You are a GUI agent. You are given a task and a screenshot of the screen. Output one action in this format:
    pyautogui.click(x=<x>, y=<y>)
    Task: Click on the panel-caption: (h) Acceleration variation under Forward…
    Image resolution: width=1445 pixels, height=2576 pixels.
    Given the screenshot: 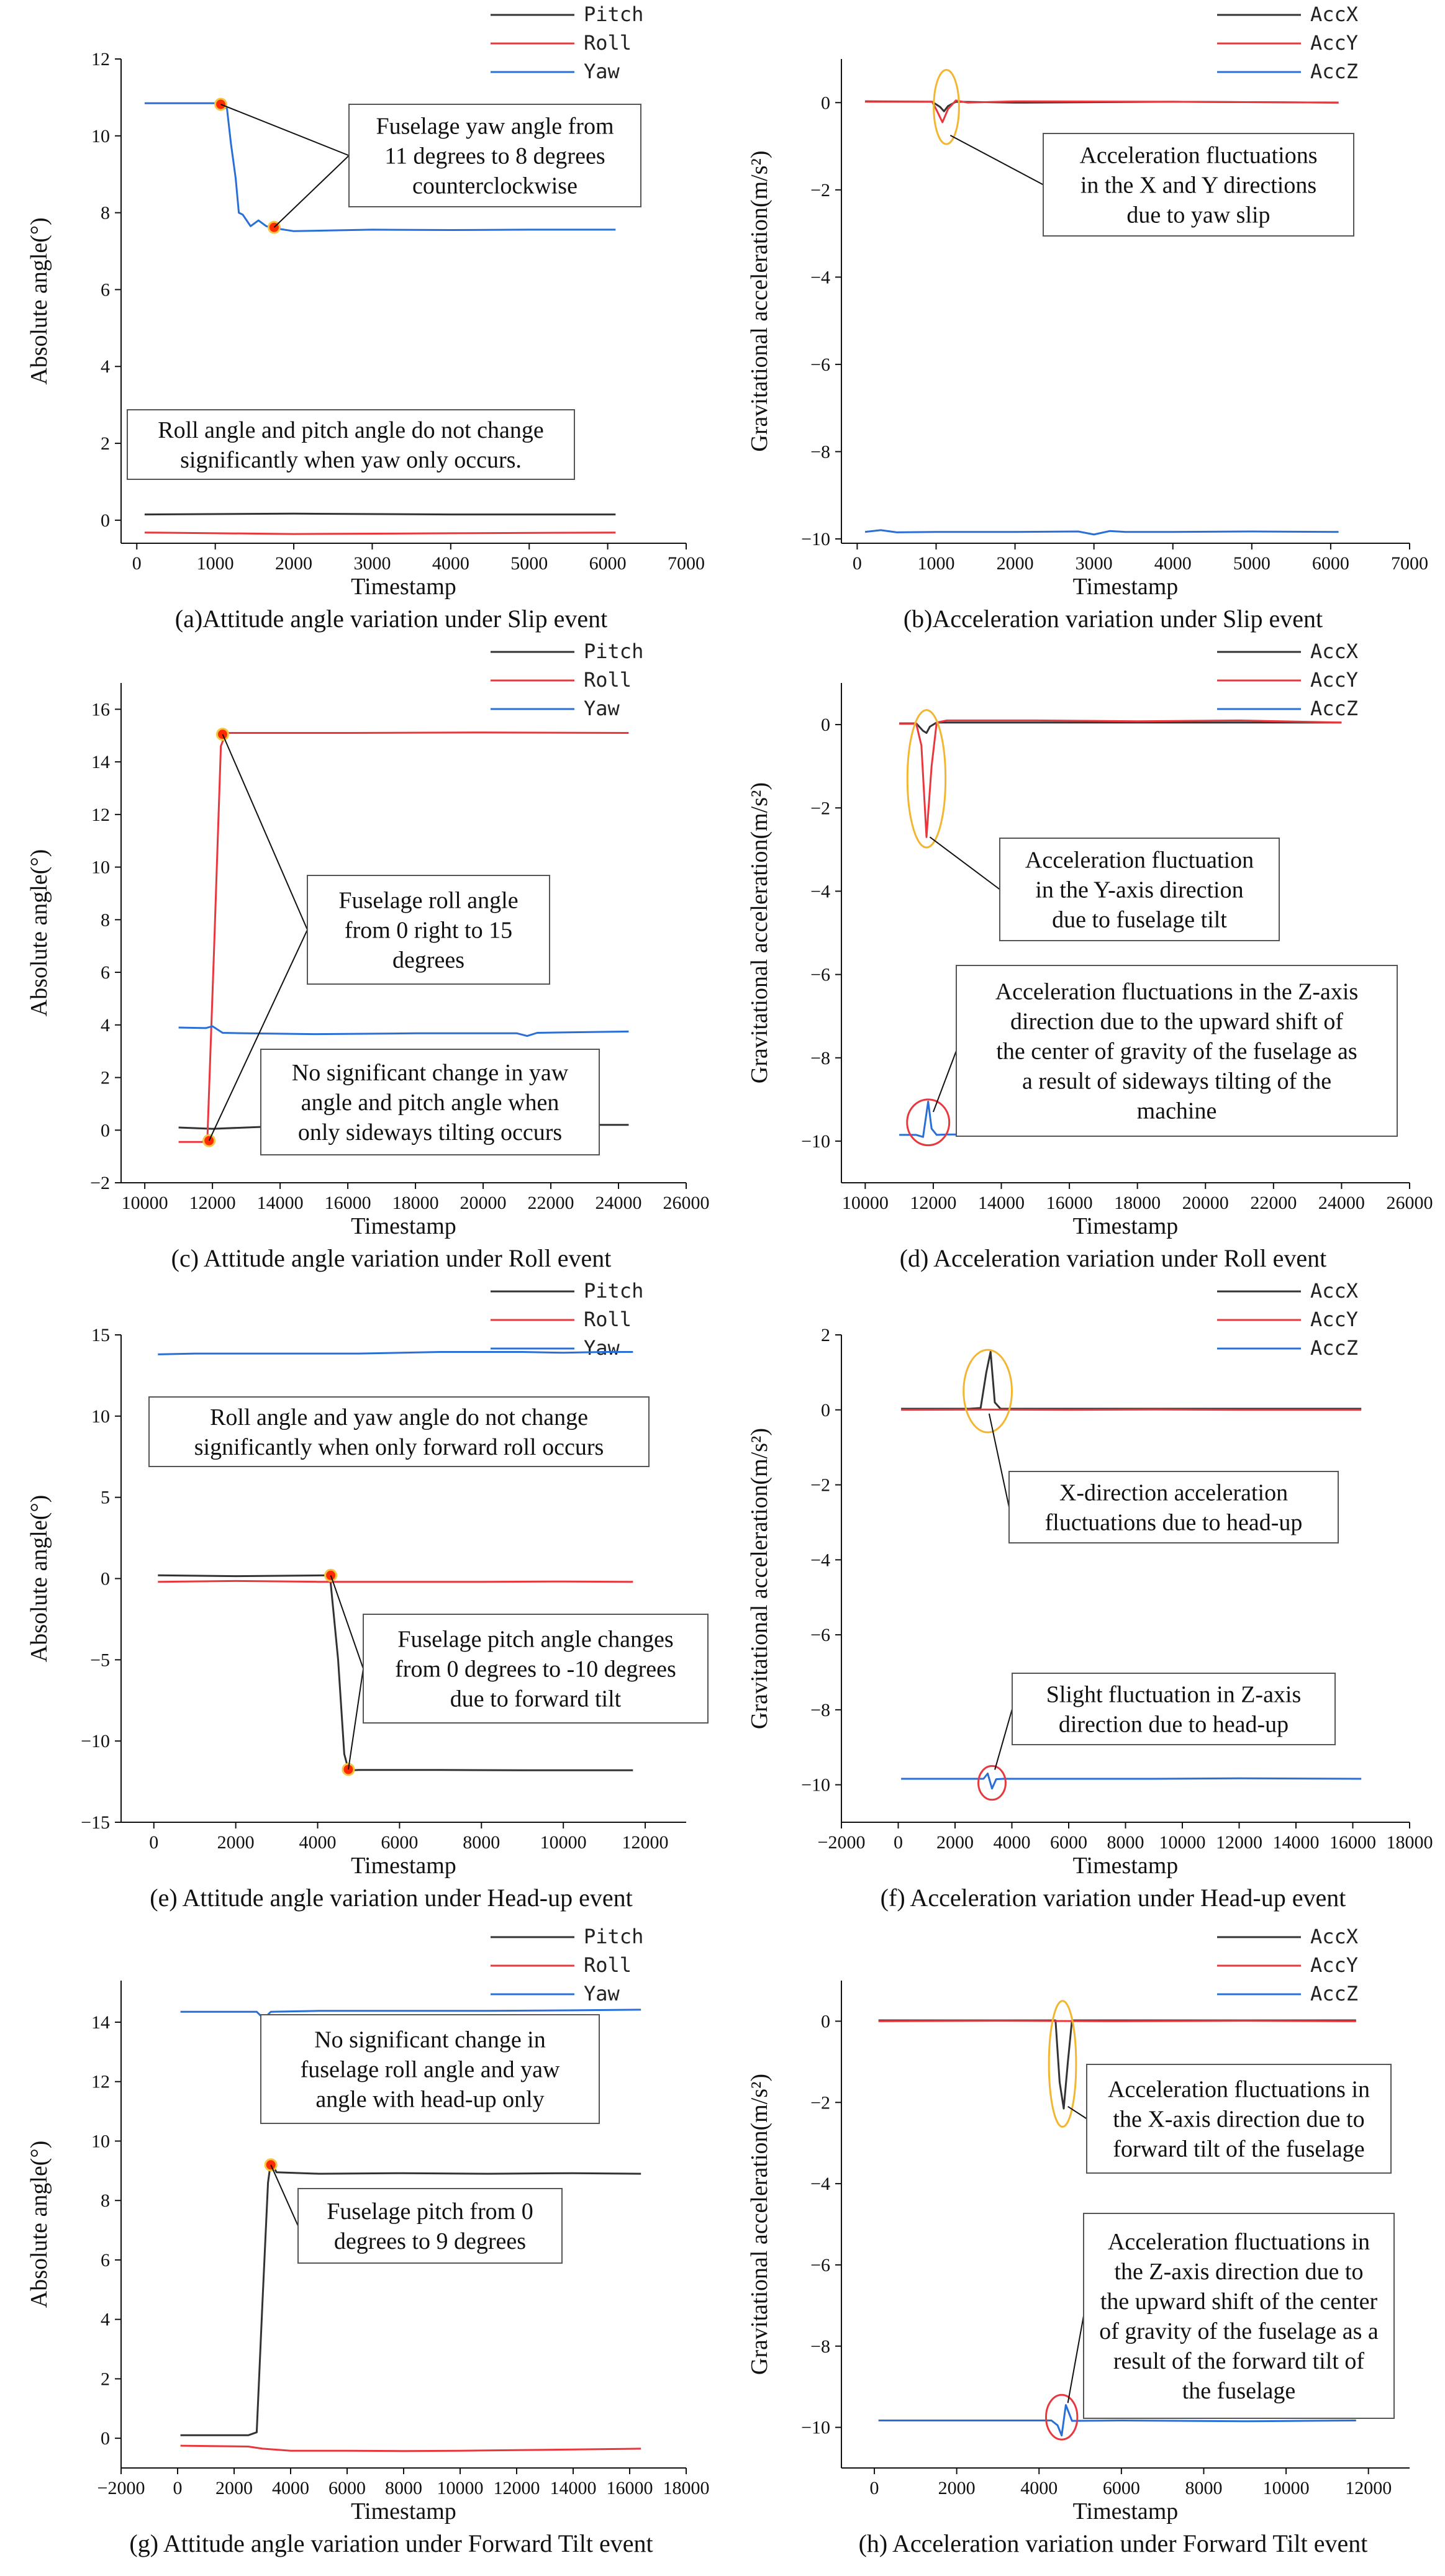 What is the action you would take?
    pyautogui.click(x=1113, y=2543)
    